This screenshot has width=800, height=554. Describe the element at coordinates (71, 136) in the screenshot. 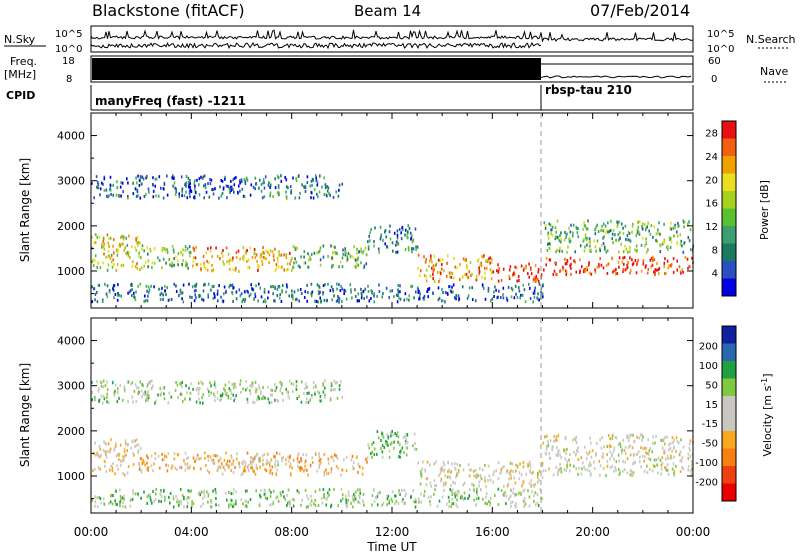

I see `y-tick-label: 4000` at that location.